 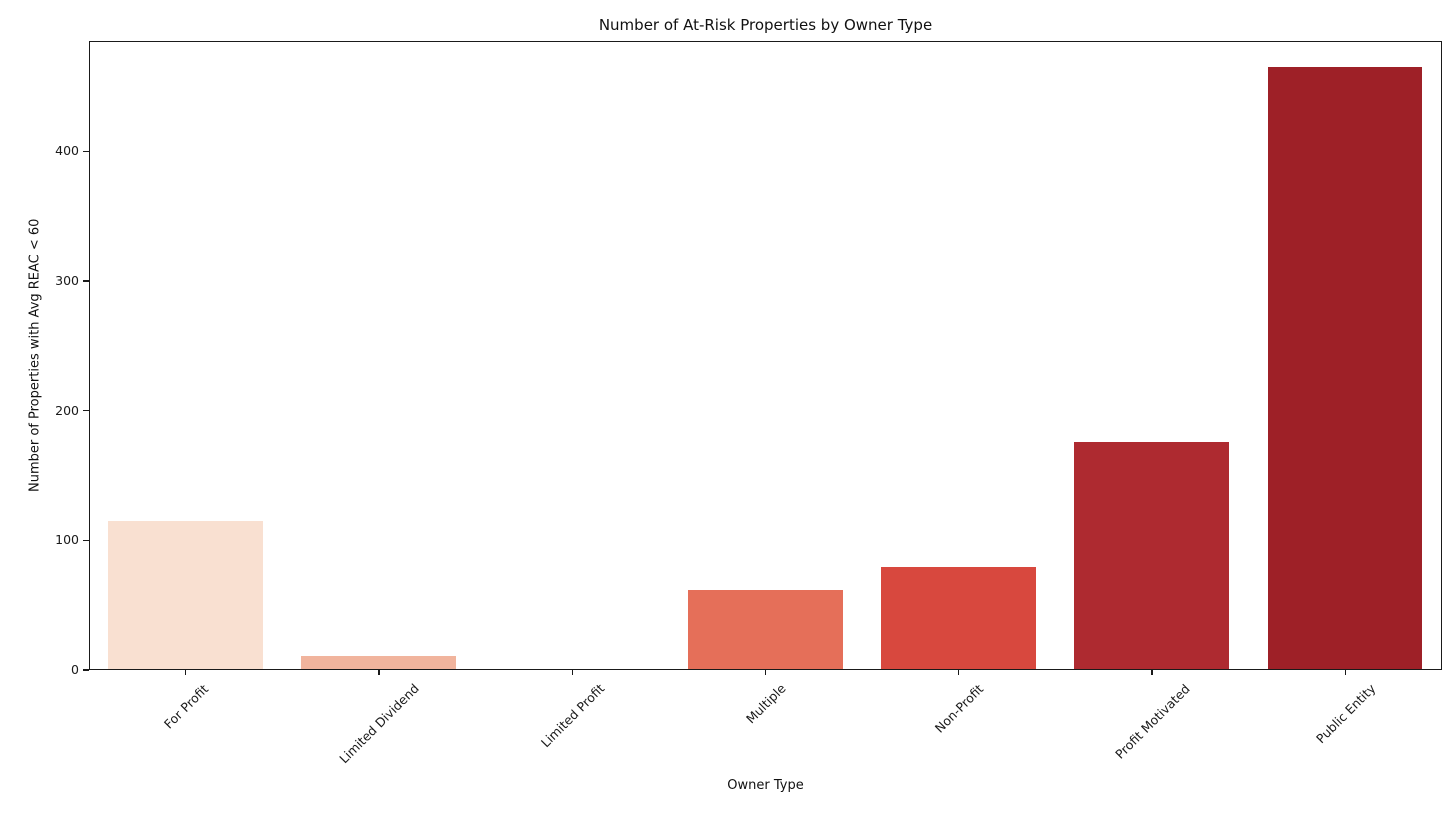 I want to click on x-tick-label-non-profit: Non-Profit, so click(x=959, y=708).